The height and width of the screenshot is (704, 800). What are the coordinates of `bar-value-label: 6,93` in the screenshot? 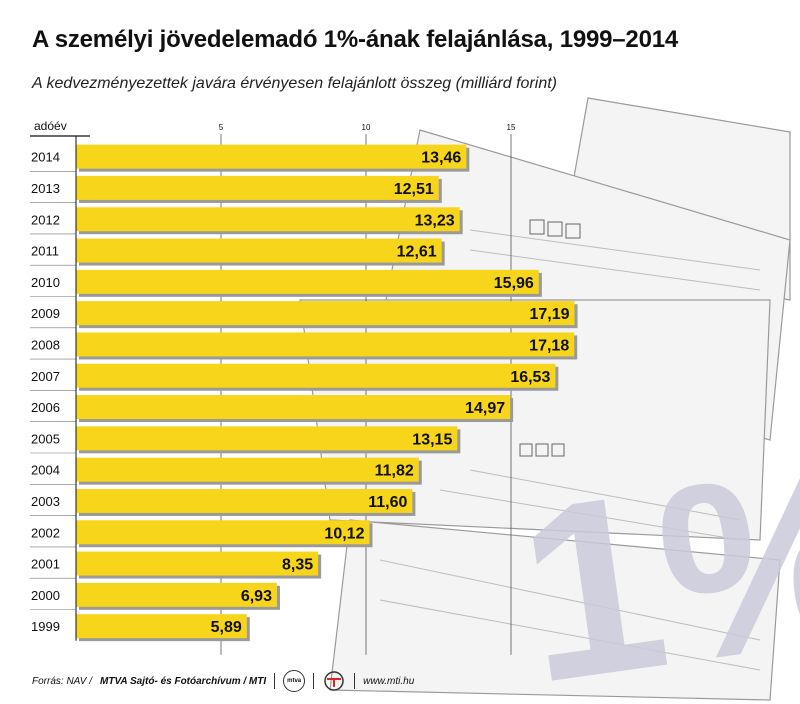 It's located at (256, 596).